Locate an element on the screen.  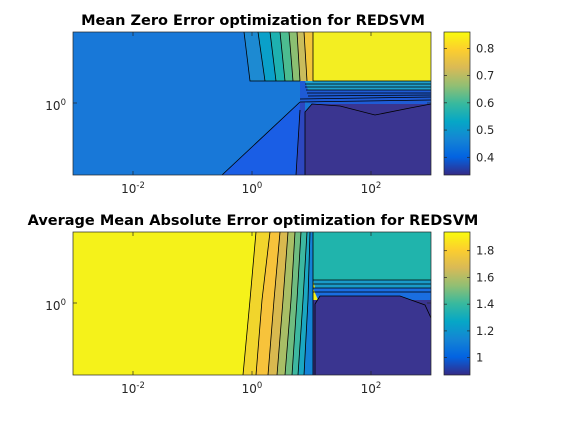
region-bottom-right-core is located at coordinates (373, 335).